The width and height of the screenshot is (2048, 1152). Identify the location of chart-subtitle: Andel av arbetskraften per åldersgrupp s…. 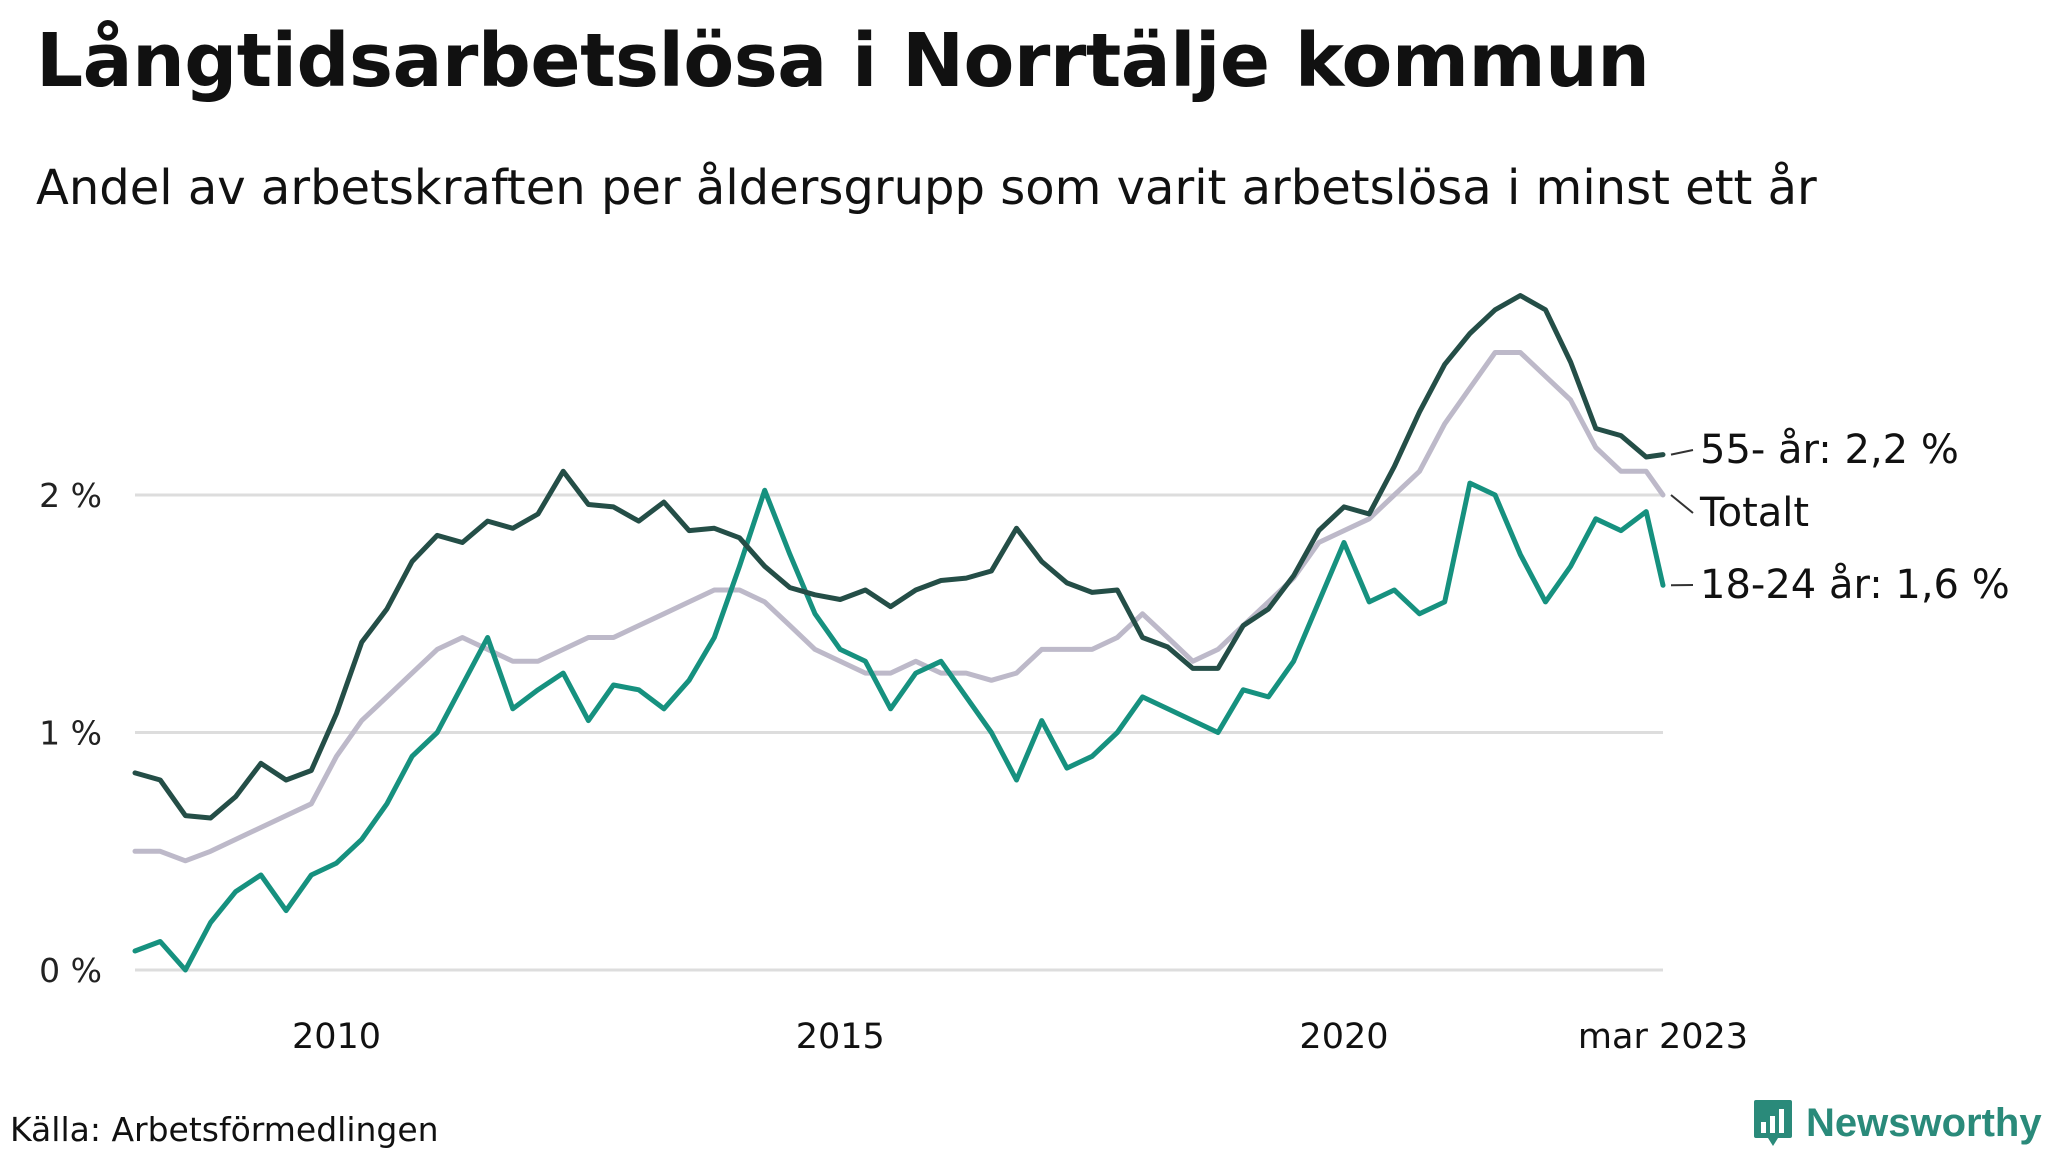
(926, 188).